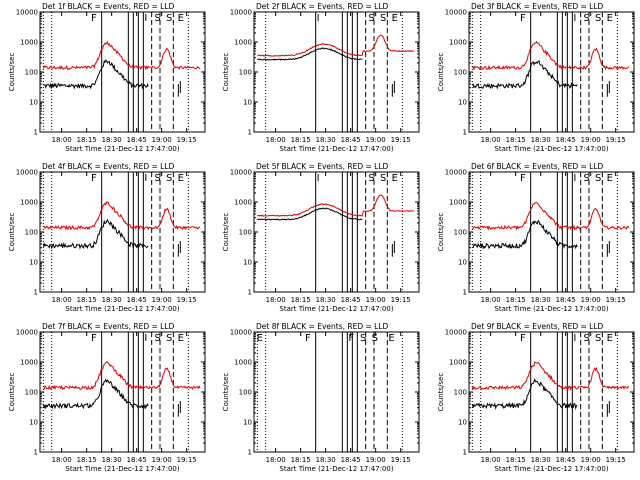  I want to click on panel-title: Det 4f BLACK = Events, RED = LLD, so click(108, 166).